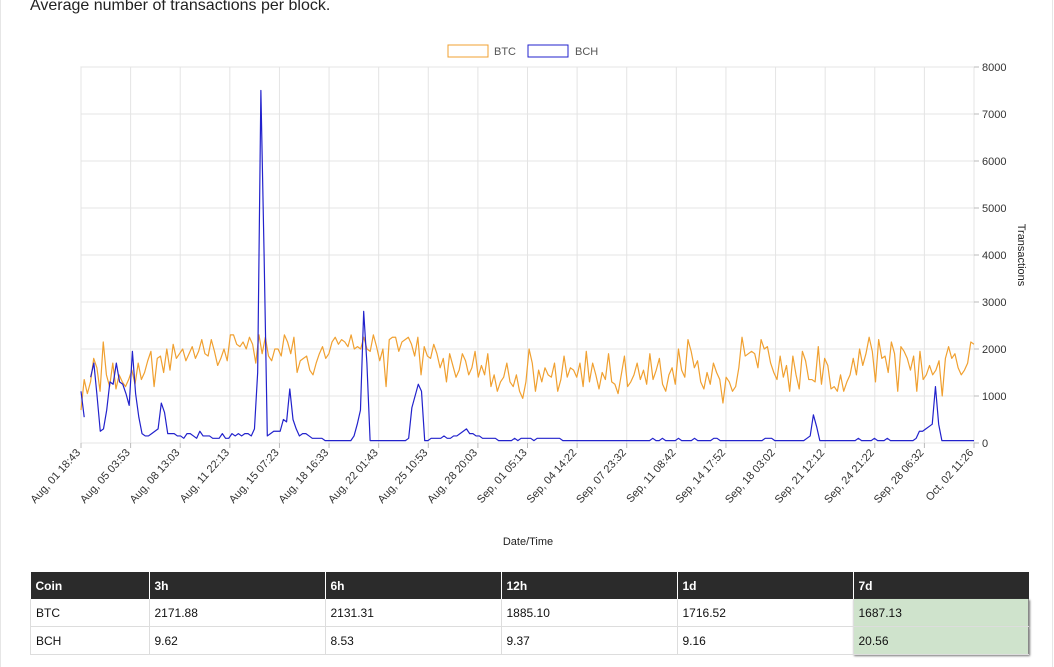 The width and height of the screenshot is (1054, 667). I want to click on y-tick-label: 0, so click(985, 444).